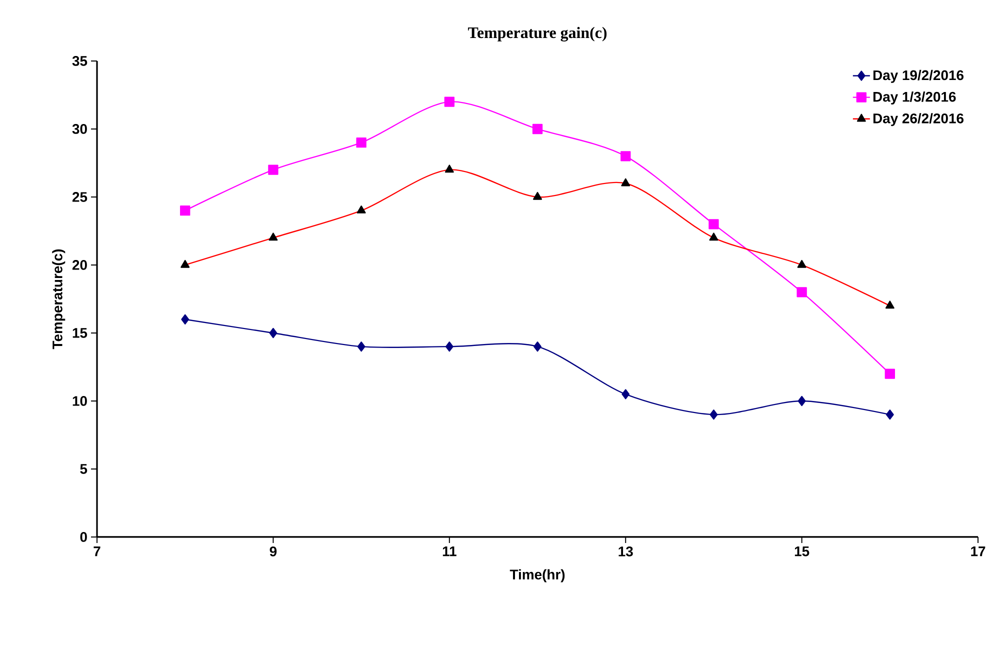 The image size is (995, 651). Describe the element at coordinates (449, 551) in the screenshot. I see `x-tick-label: 11` at that location.